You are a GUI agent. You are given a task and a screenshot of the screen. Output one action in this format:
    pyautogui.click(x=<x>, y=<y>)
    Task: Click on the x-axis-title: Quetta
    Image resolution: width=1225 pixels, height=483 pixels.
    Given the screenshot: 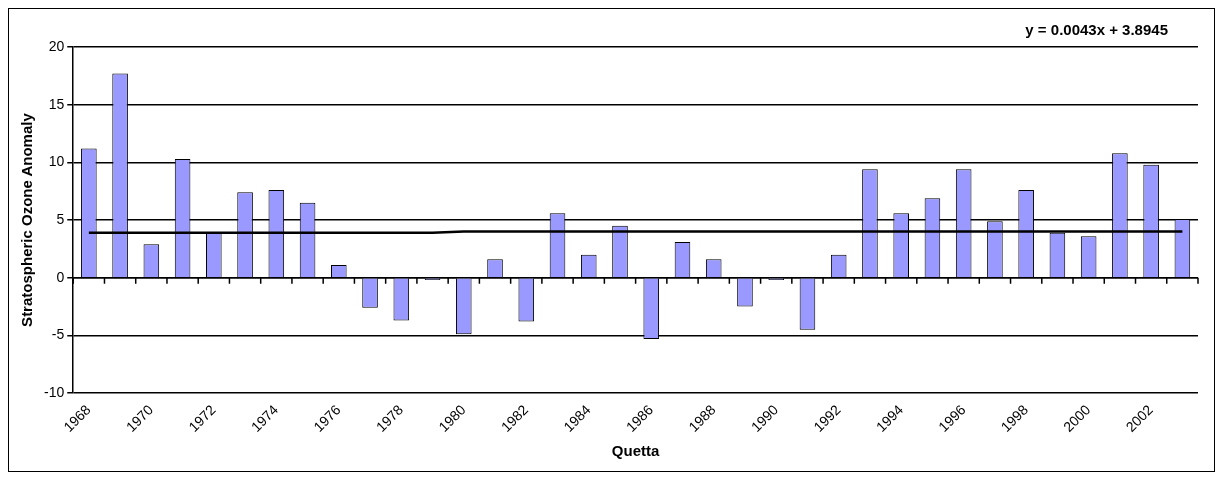 What is the action you would take?
    pyautogui.click(x=636, y=451)
    